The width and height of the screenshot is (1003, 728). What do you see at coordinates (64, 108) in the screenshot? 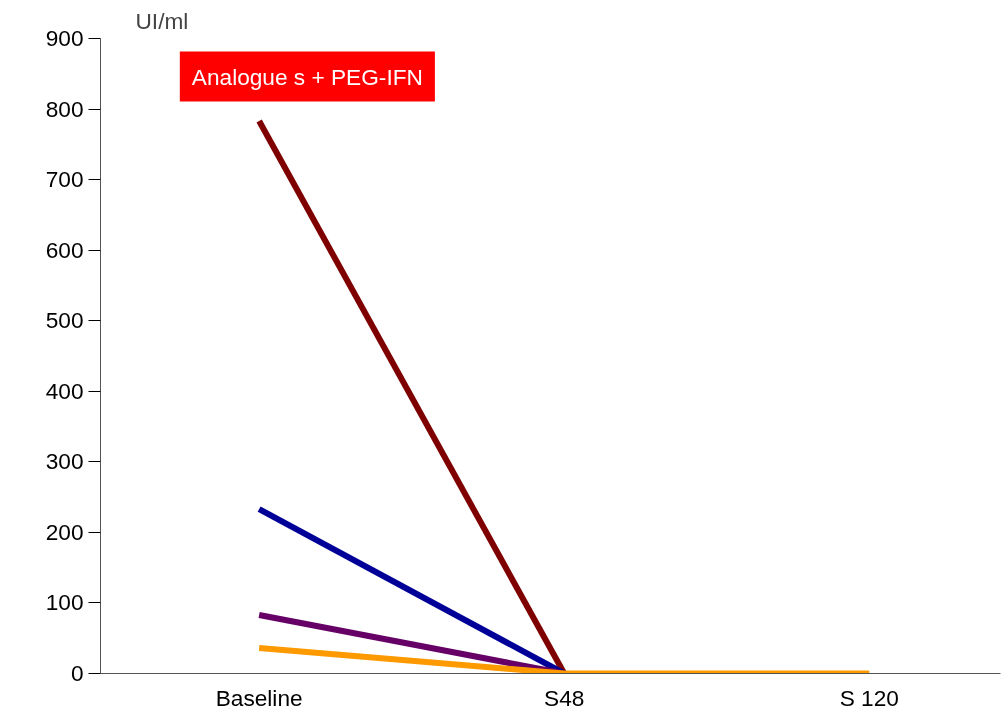
I see `y-tick-label: 800` at bounding box center [64, 108].